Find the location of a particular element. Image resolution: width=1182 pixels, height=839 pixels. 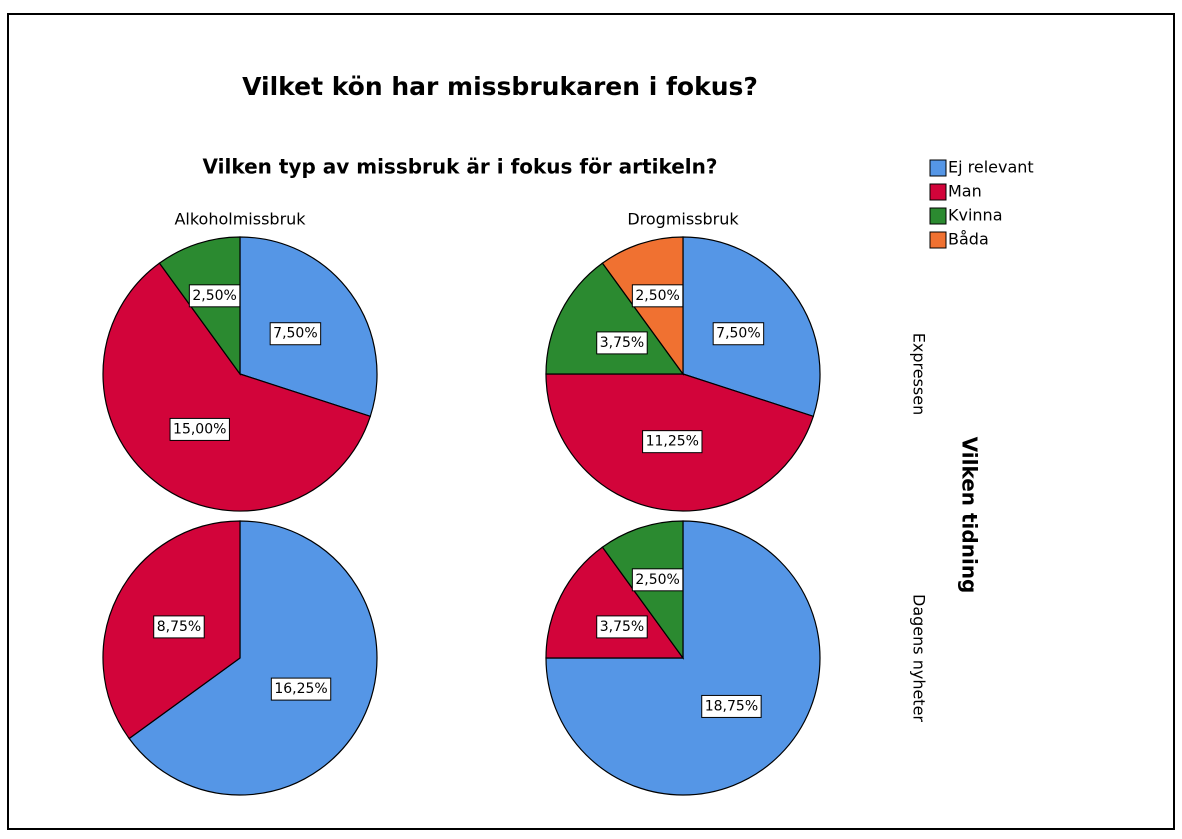

data-label: 8,75% is located at coordinates (179, 627).